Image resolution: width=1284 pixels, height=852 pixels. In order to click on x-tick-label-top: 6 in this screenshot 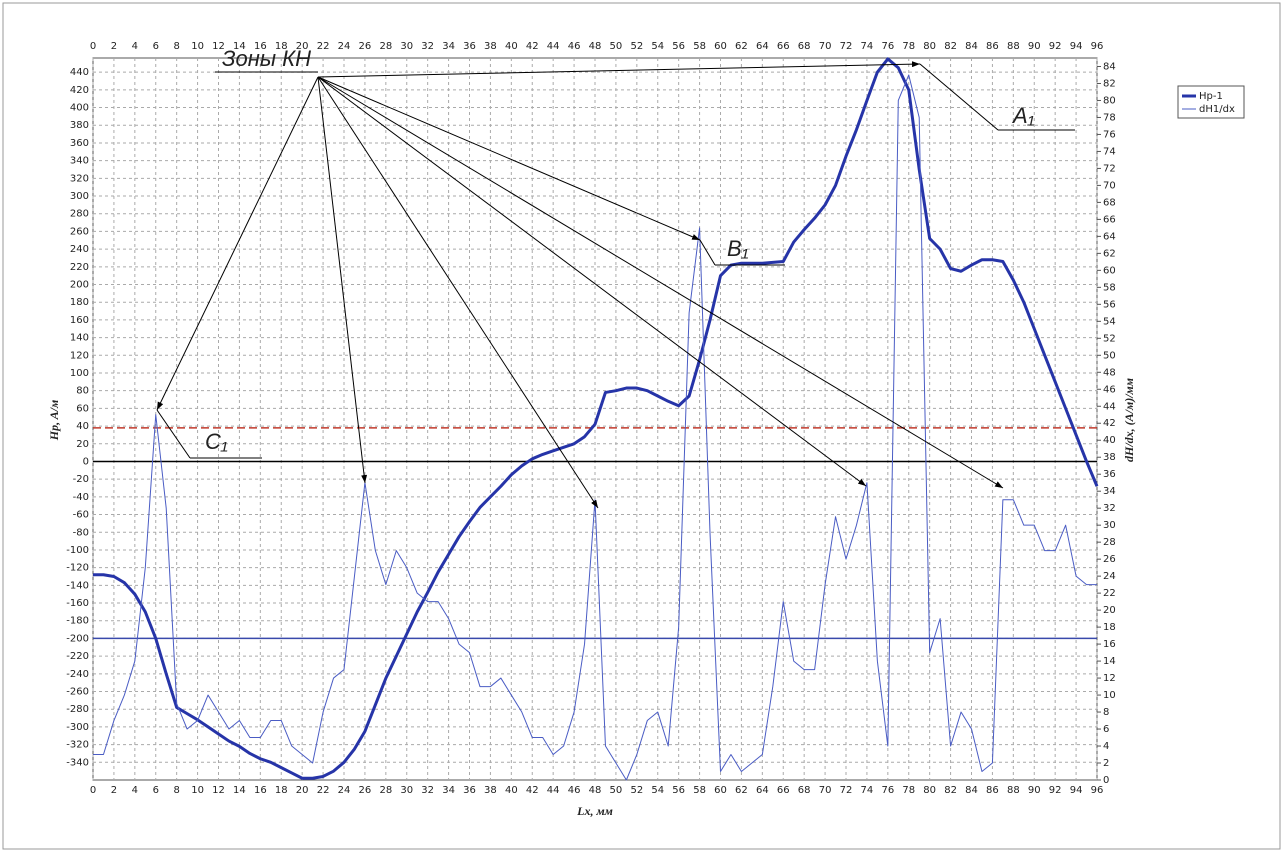, I will do `click(156, 46)`.